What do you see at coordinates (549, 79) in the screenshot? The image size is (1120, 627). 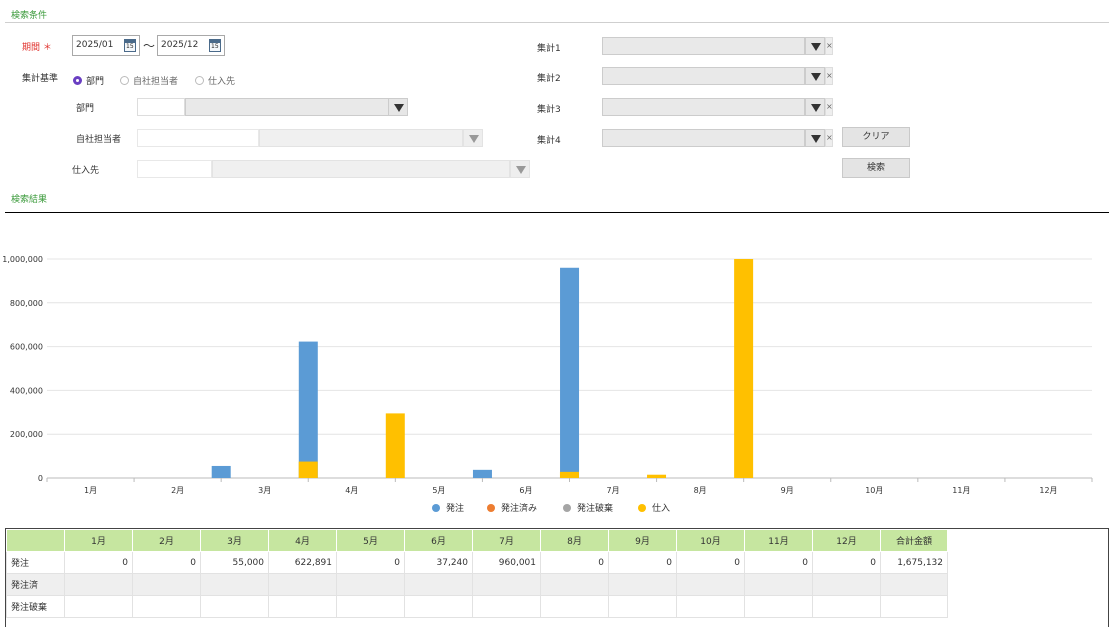 I see `agg2-label: 集計2` at bounding box center [549, 79].